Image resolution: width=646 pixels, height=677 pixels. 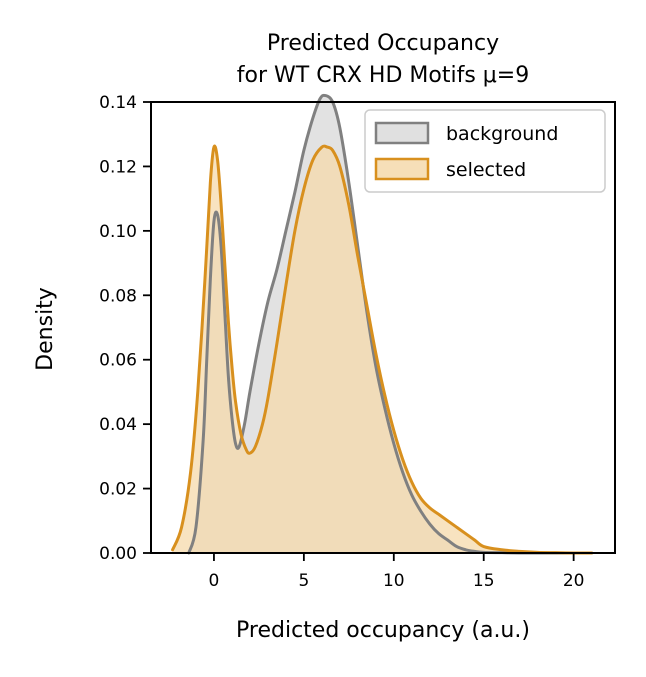 What do you see at coordinates (118, 167) in the screenshot?
I see `y-tick-label: 0.12` at bounding box center [118, 167].